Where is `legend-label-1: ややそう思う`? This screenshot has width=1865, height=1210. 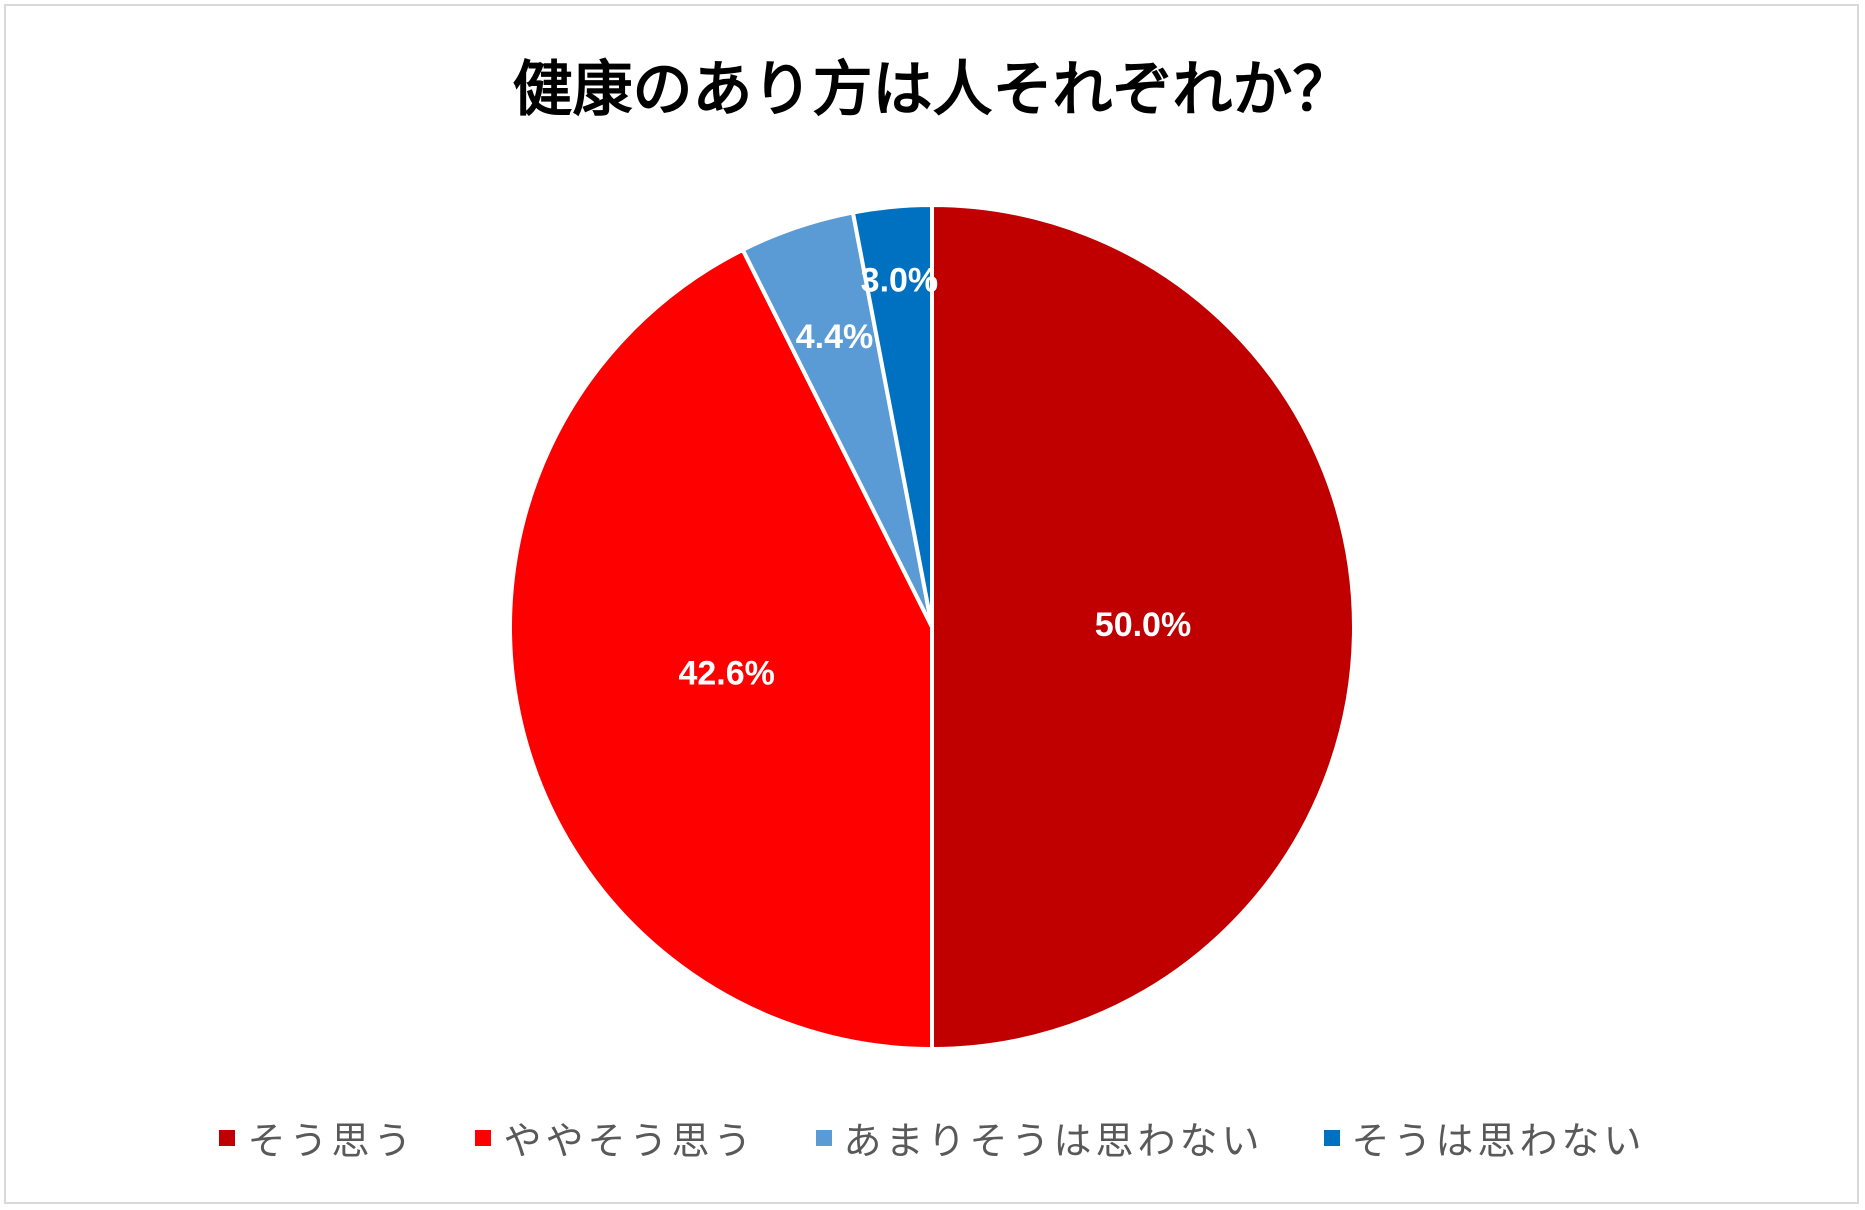
legend-label-1: ややそう思う is located at coordinates (629, 1141).